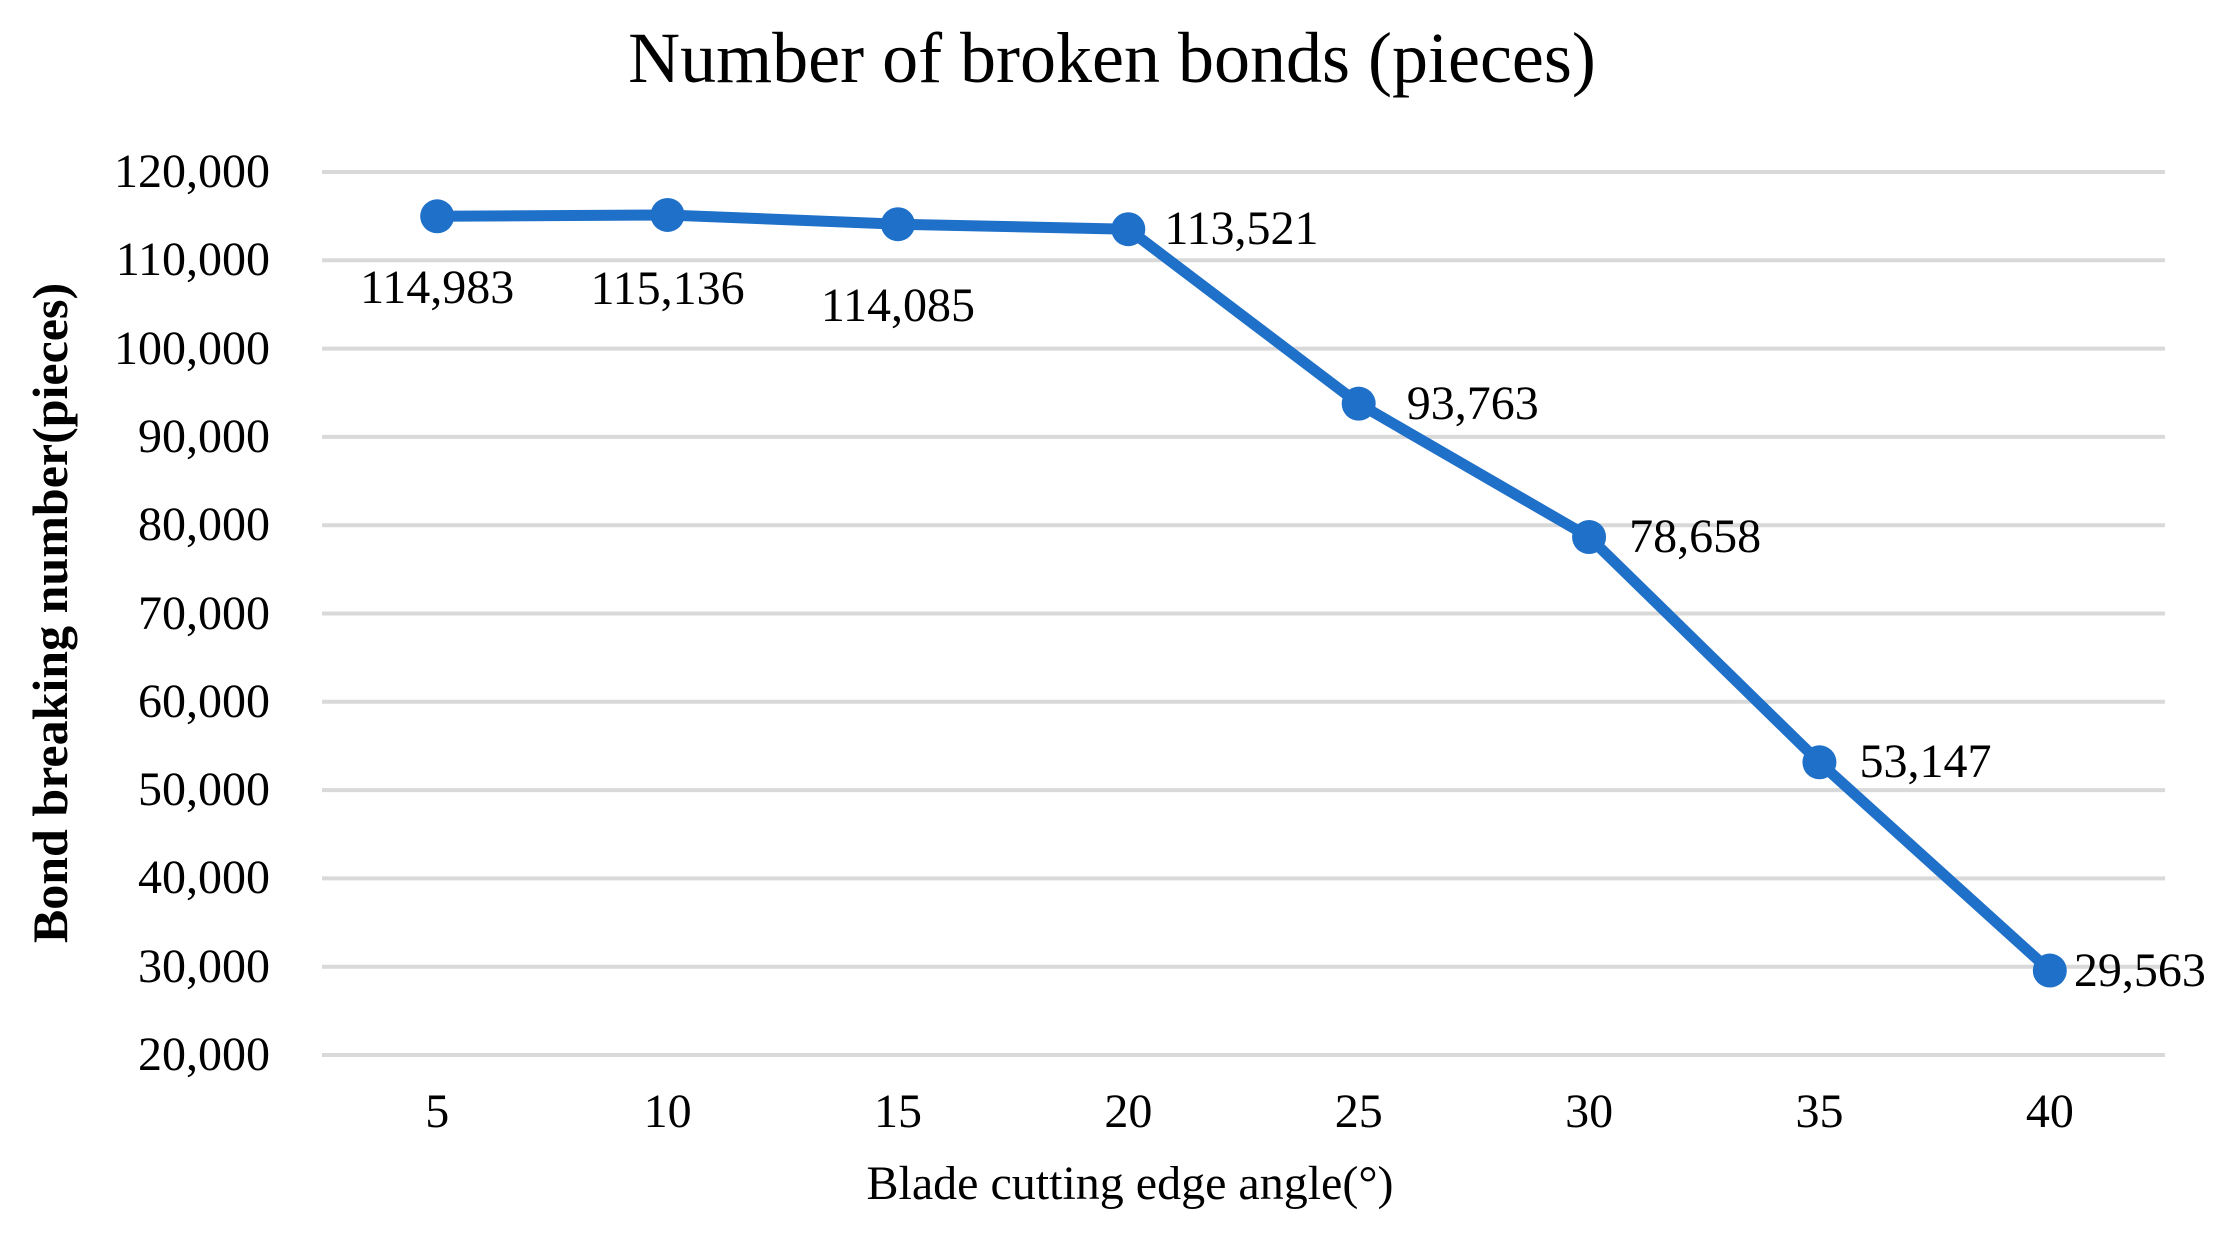 The height and width of the screenshot is (1248, 2233). I want to click on data-point-label: 113,521, so click(1241, 229).